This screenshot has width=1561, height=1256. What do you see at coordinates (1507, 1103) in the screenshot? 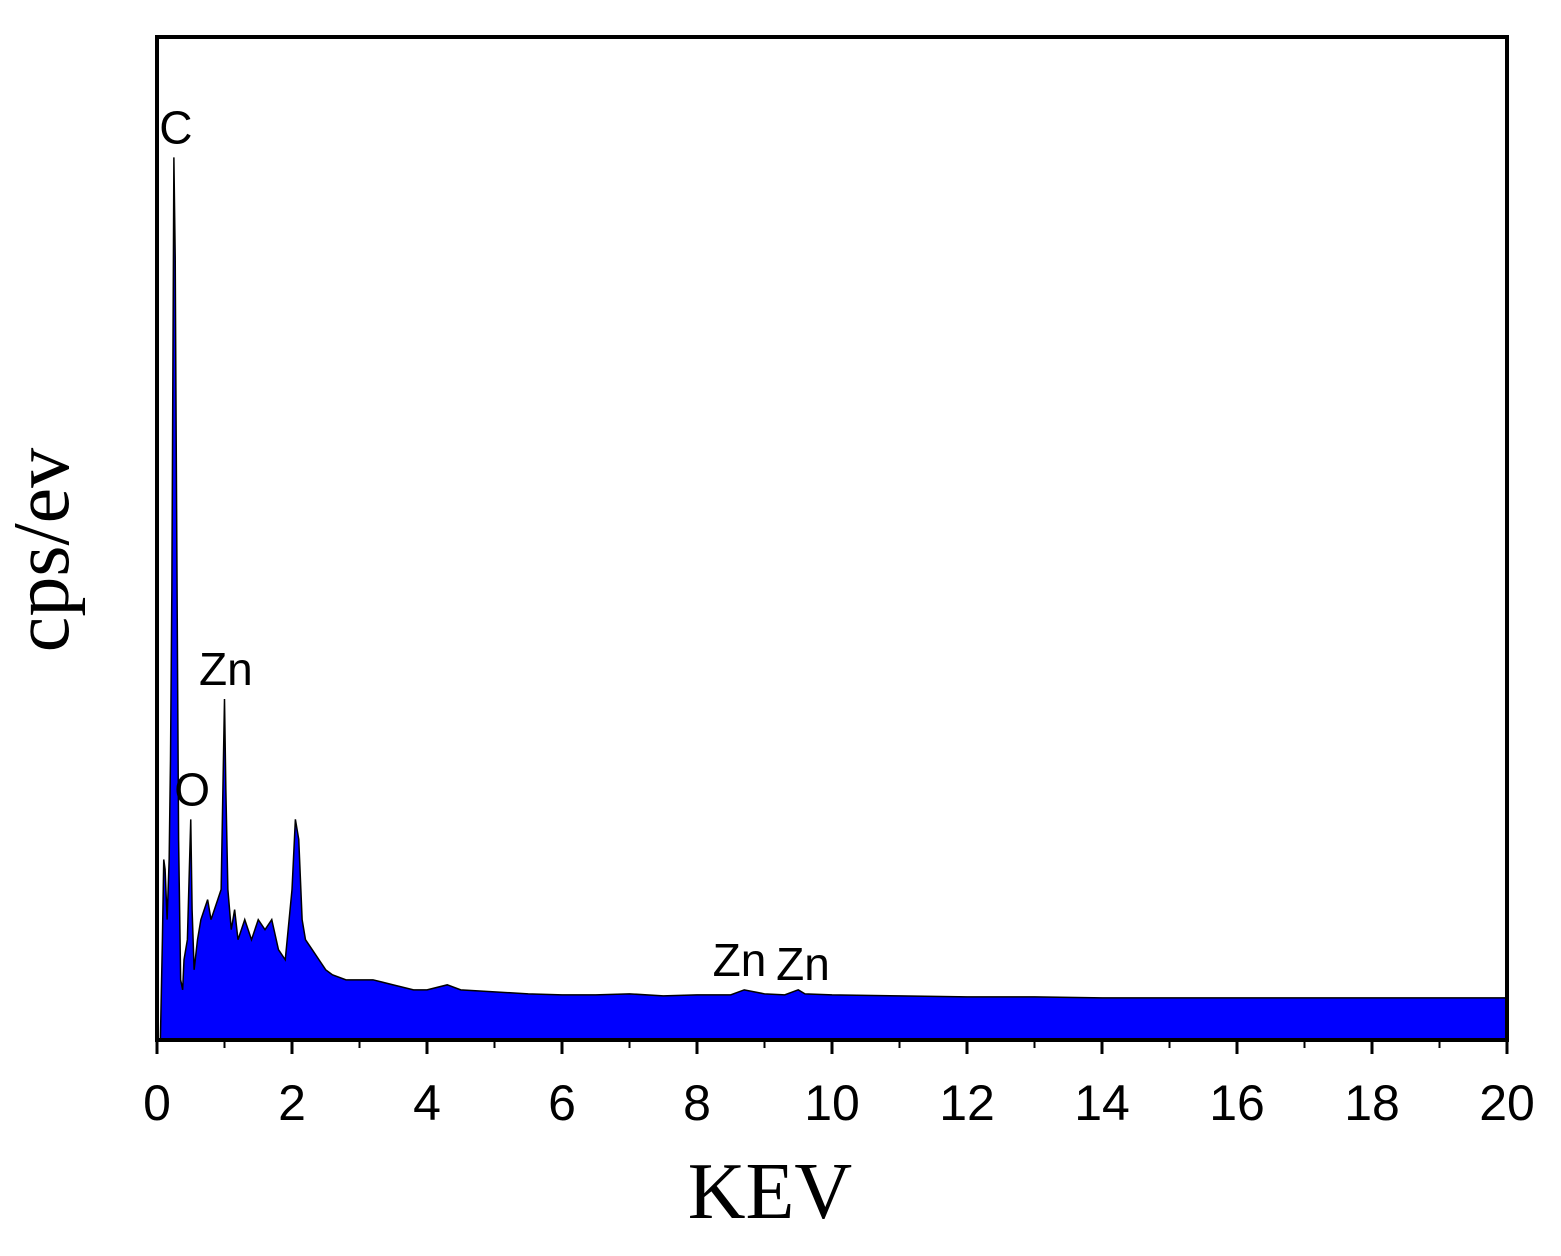
I see `x-tick-label: 20` at bounding box center [1507, 1103].